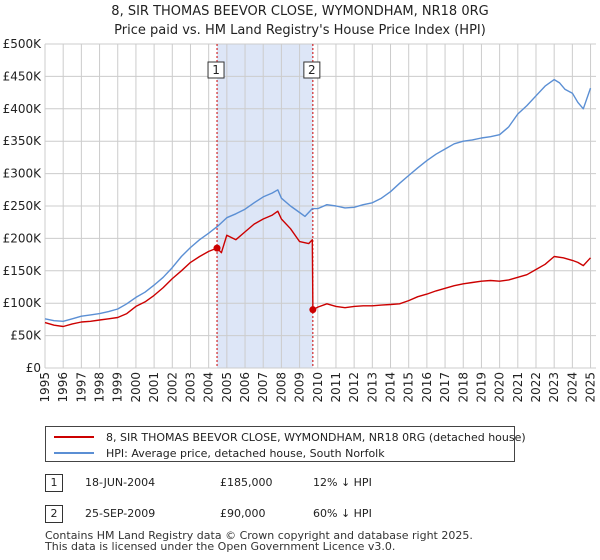 Image resolution: width=600 pixels, height=560 pixels. What do you see at coordinates (120, 482) in the screenshot?
I see `transaction-date: 18-JUN-2004` at bounding box center [120, 482].